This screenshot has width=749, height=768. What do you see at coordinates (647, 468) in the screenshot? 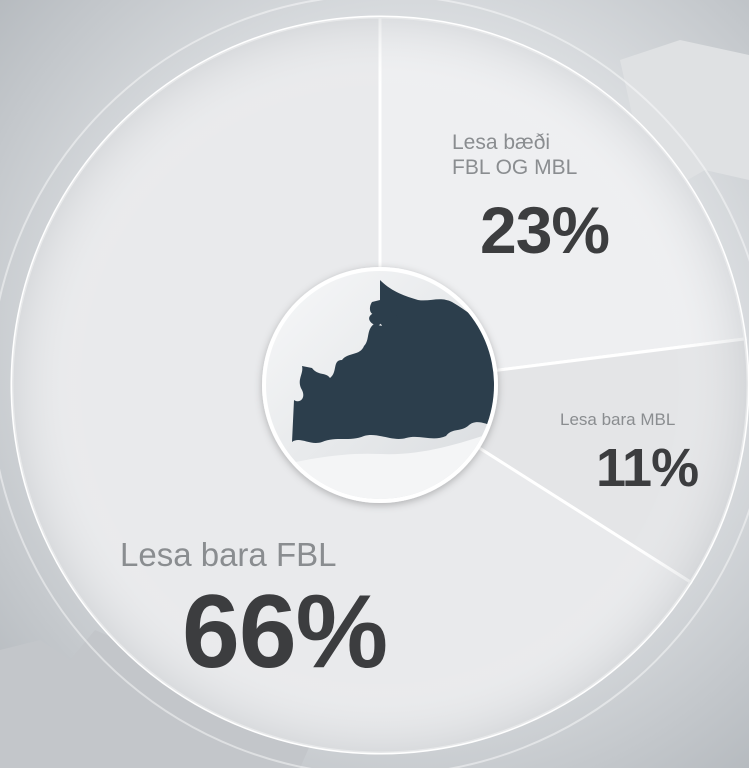
I see `slice-value-mbl: 11%` at bounding box center [647, 468].